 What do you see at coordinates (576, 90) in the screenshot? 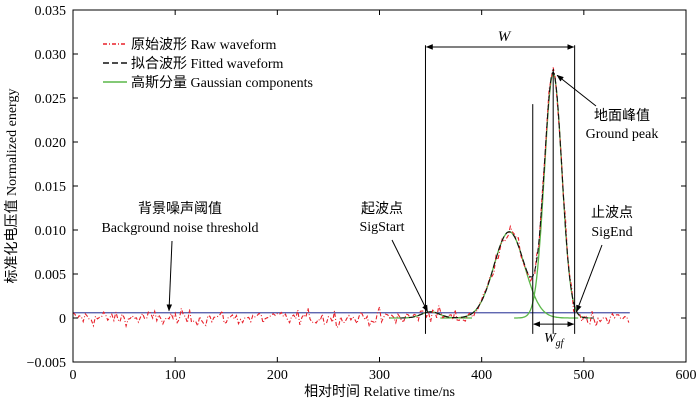
I see `ground-peak-arrow` at bounding box center [576, 90].